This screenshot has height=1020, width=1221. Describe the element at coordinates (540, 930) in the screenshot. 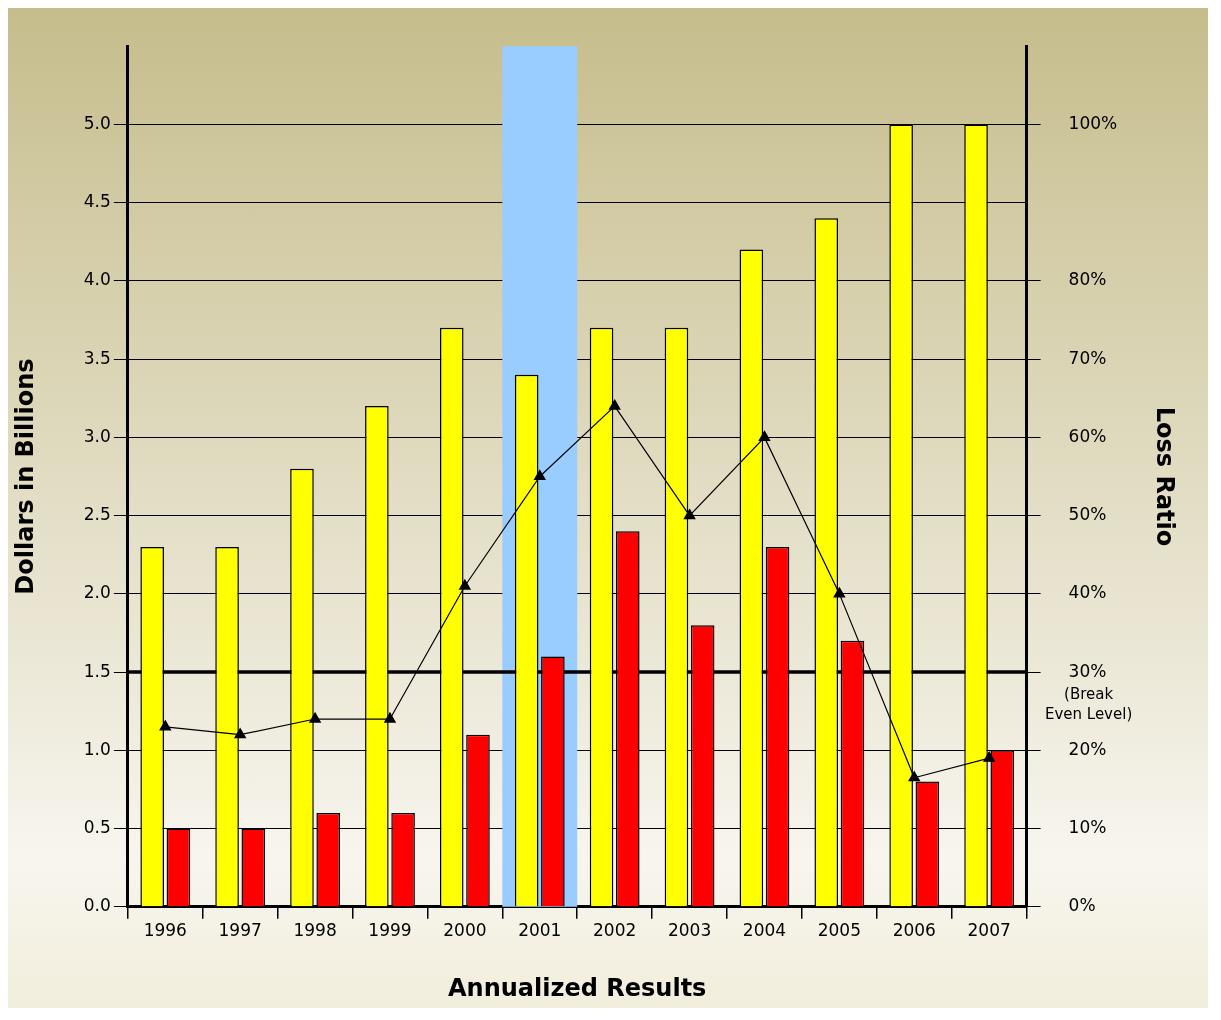

I see `x-tick-label: 2001` at that location.